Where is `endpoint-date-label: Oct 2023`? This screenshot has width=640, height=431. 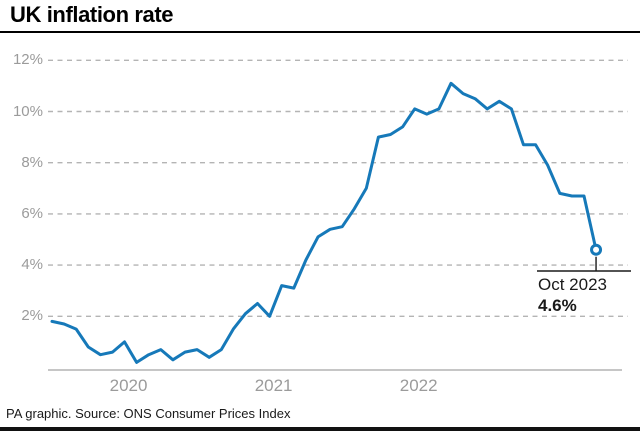 endpoint-date-label: Oct 2023 is located at coordinates (572, 284).